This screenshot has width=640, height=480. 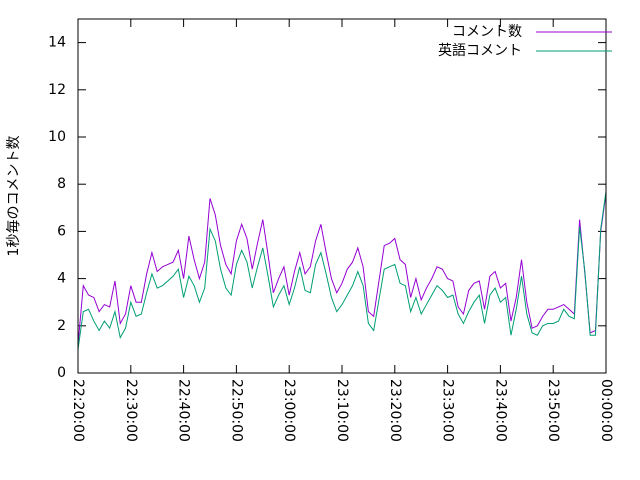 What do you see at coordinates (61, 373) in the screenshot?
I see `y-tick-label: 0` at bounding box center [61, 373].